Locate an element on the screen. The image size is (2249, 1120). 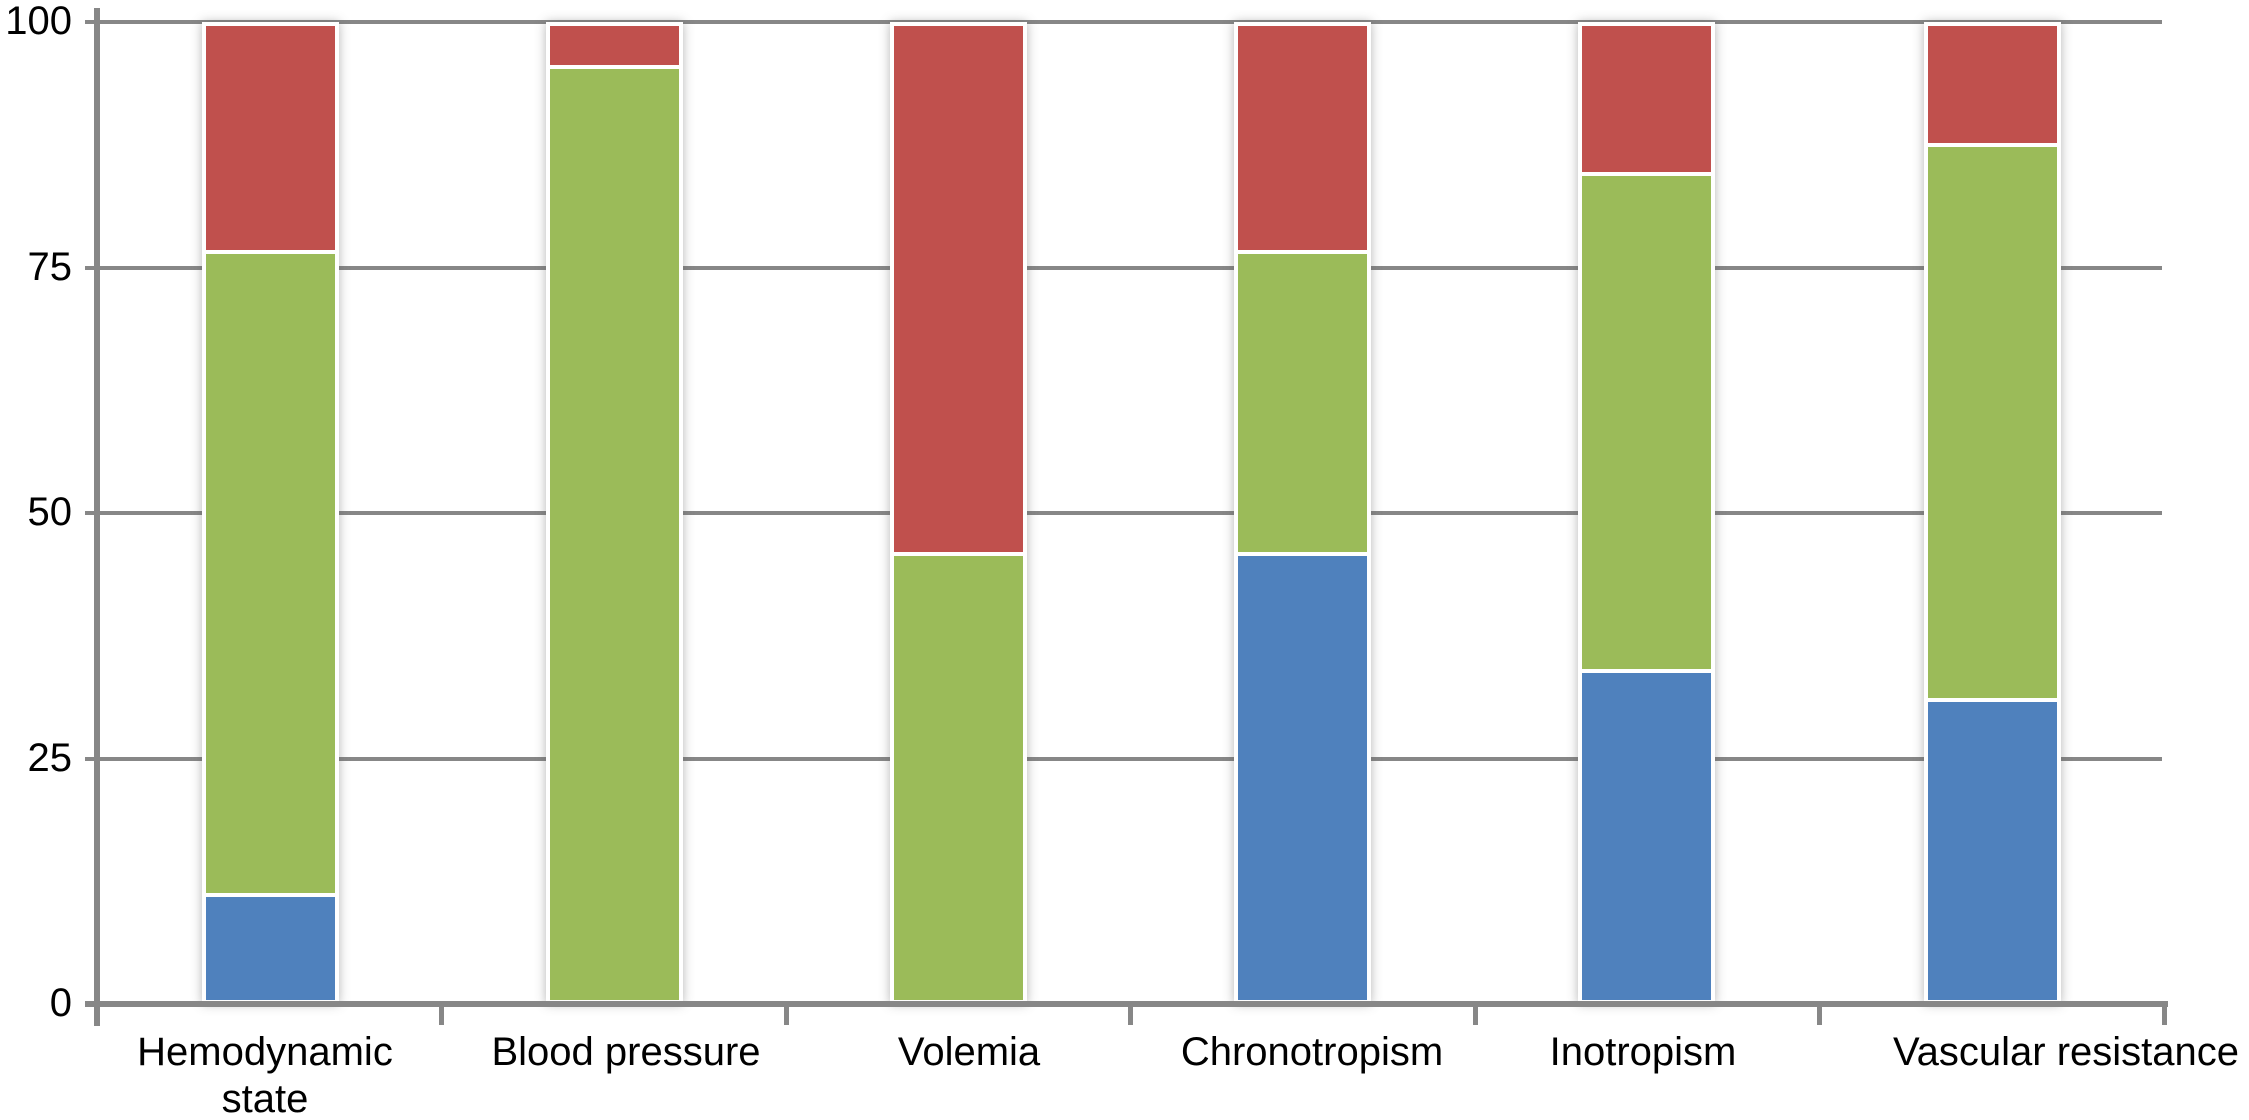
bar-chronotropism is located at coordinates (1302, 513).